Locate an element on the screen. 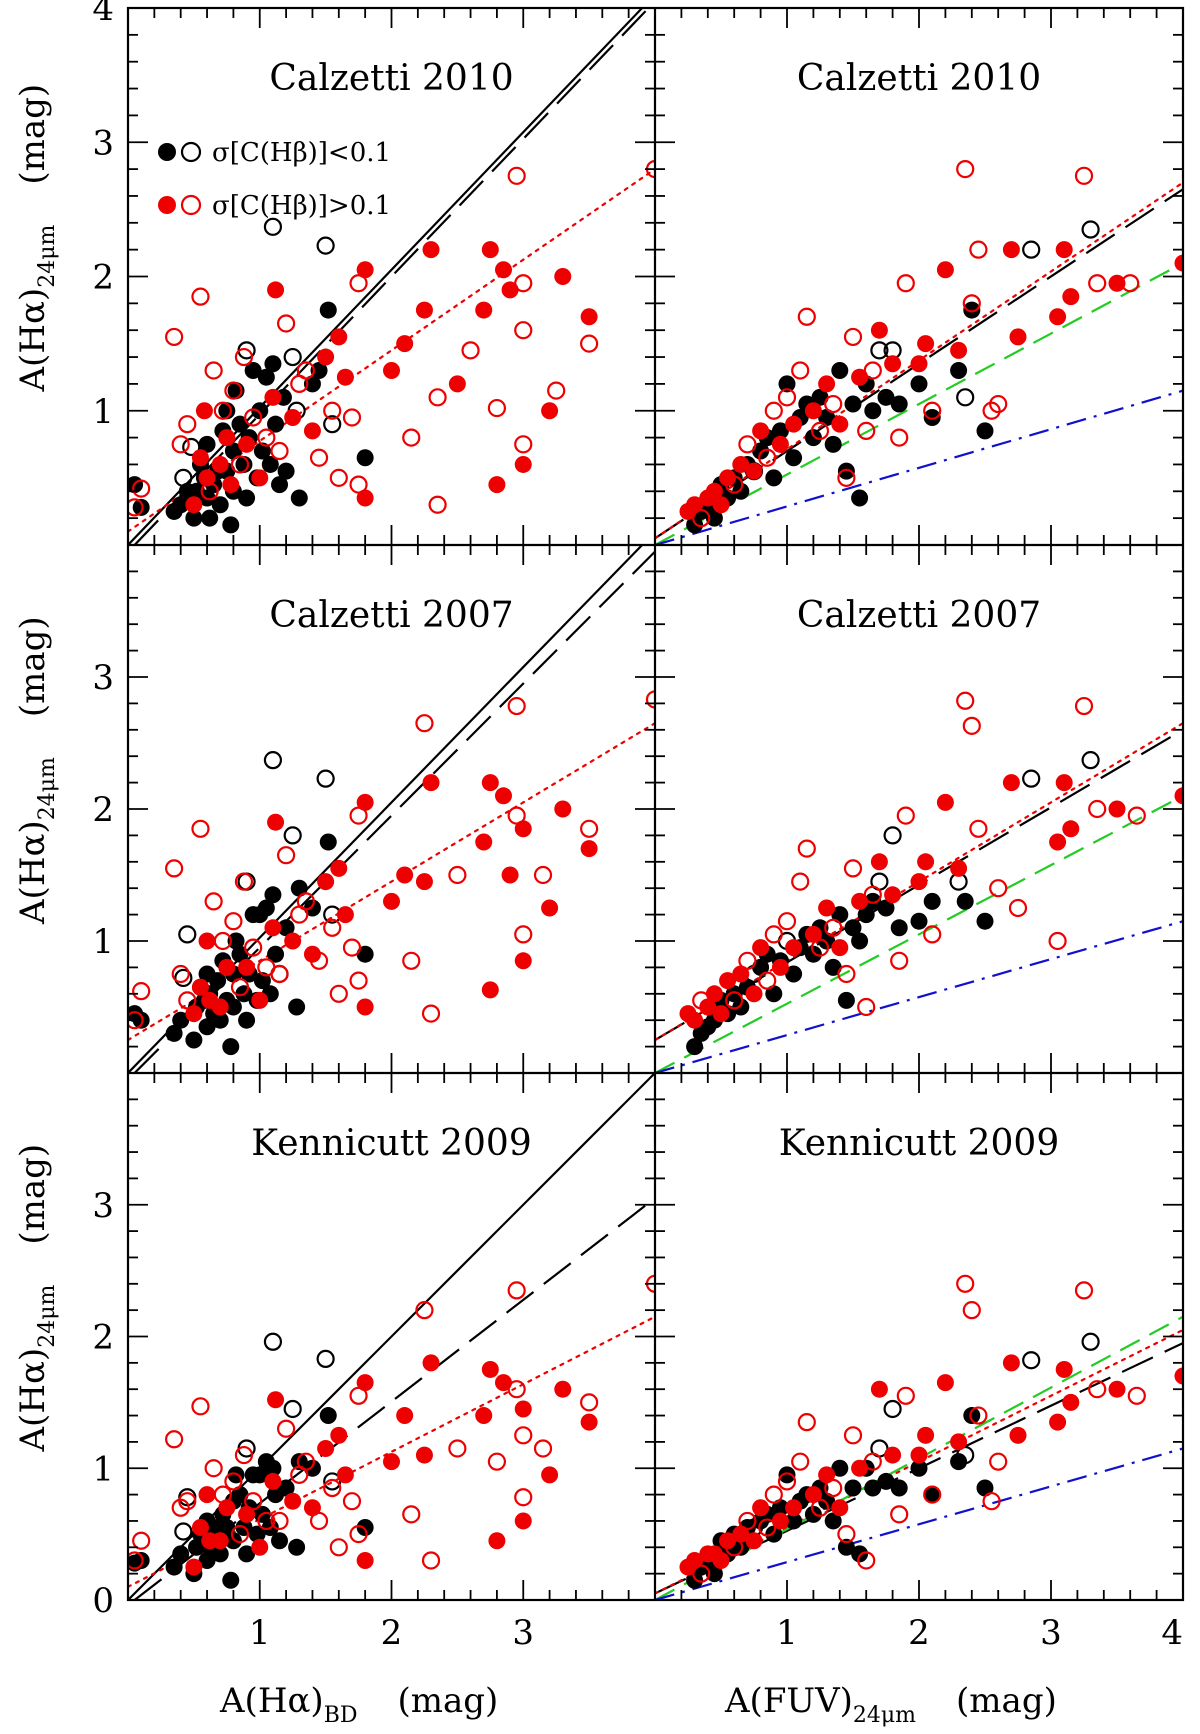 The image size is (1200, 1734). panel-3: Calzetti 2007 is located at coordinates (391, 809).